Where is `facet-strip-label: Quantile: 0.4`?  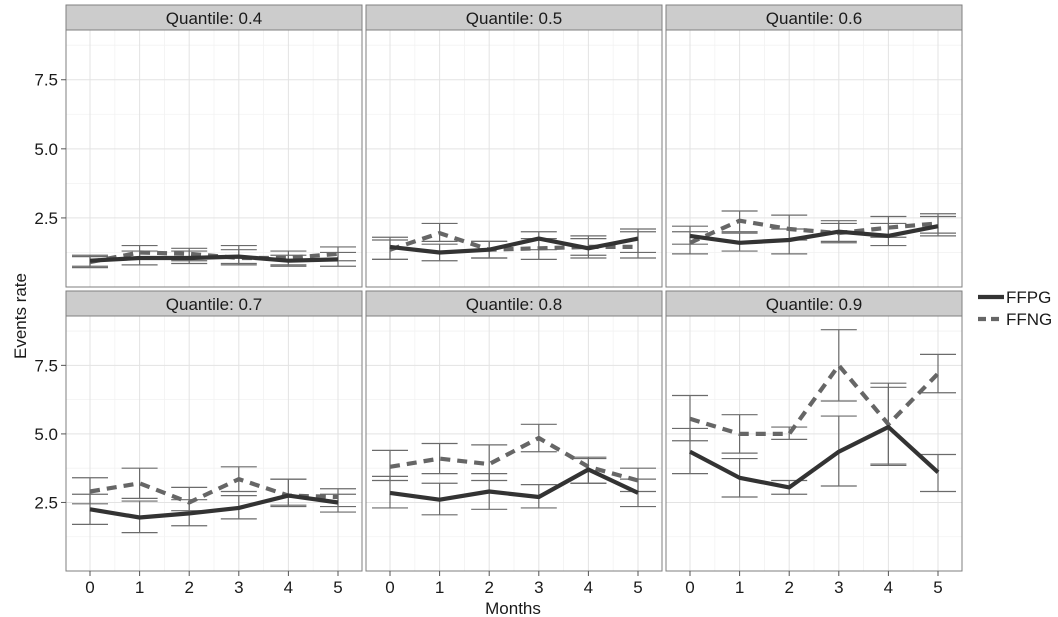
facet-strip-label: Quantile: 0.4 is located at coordinates (214, 18).